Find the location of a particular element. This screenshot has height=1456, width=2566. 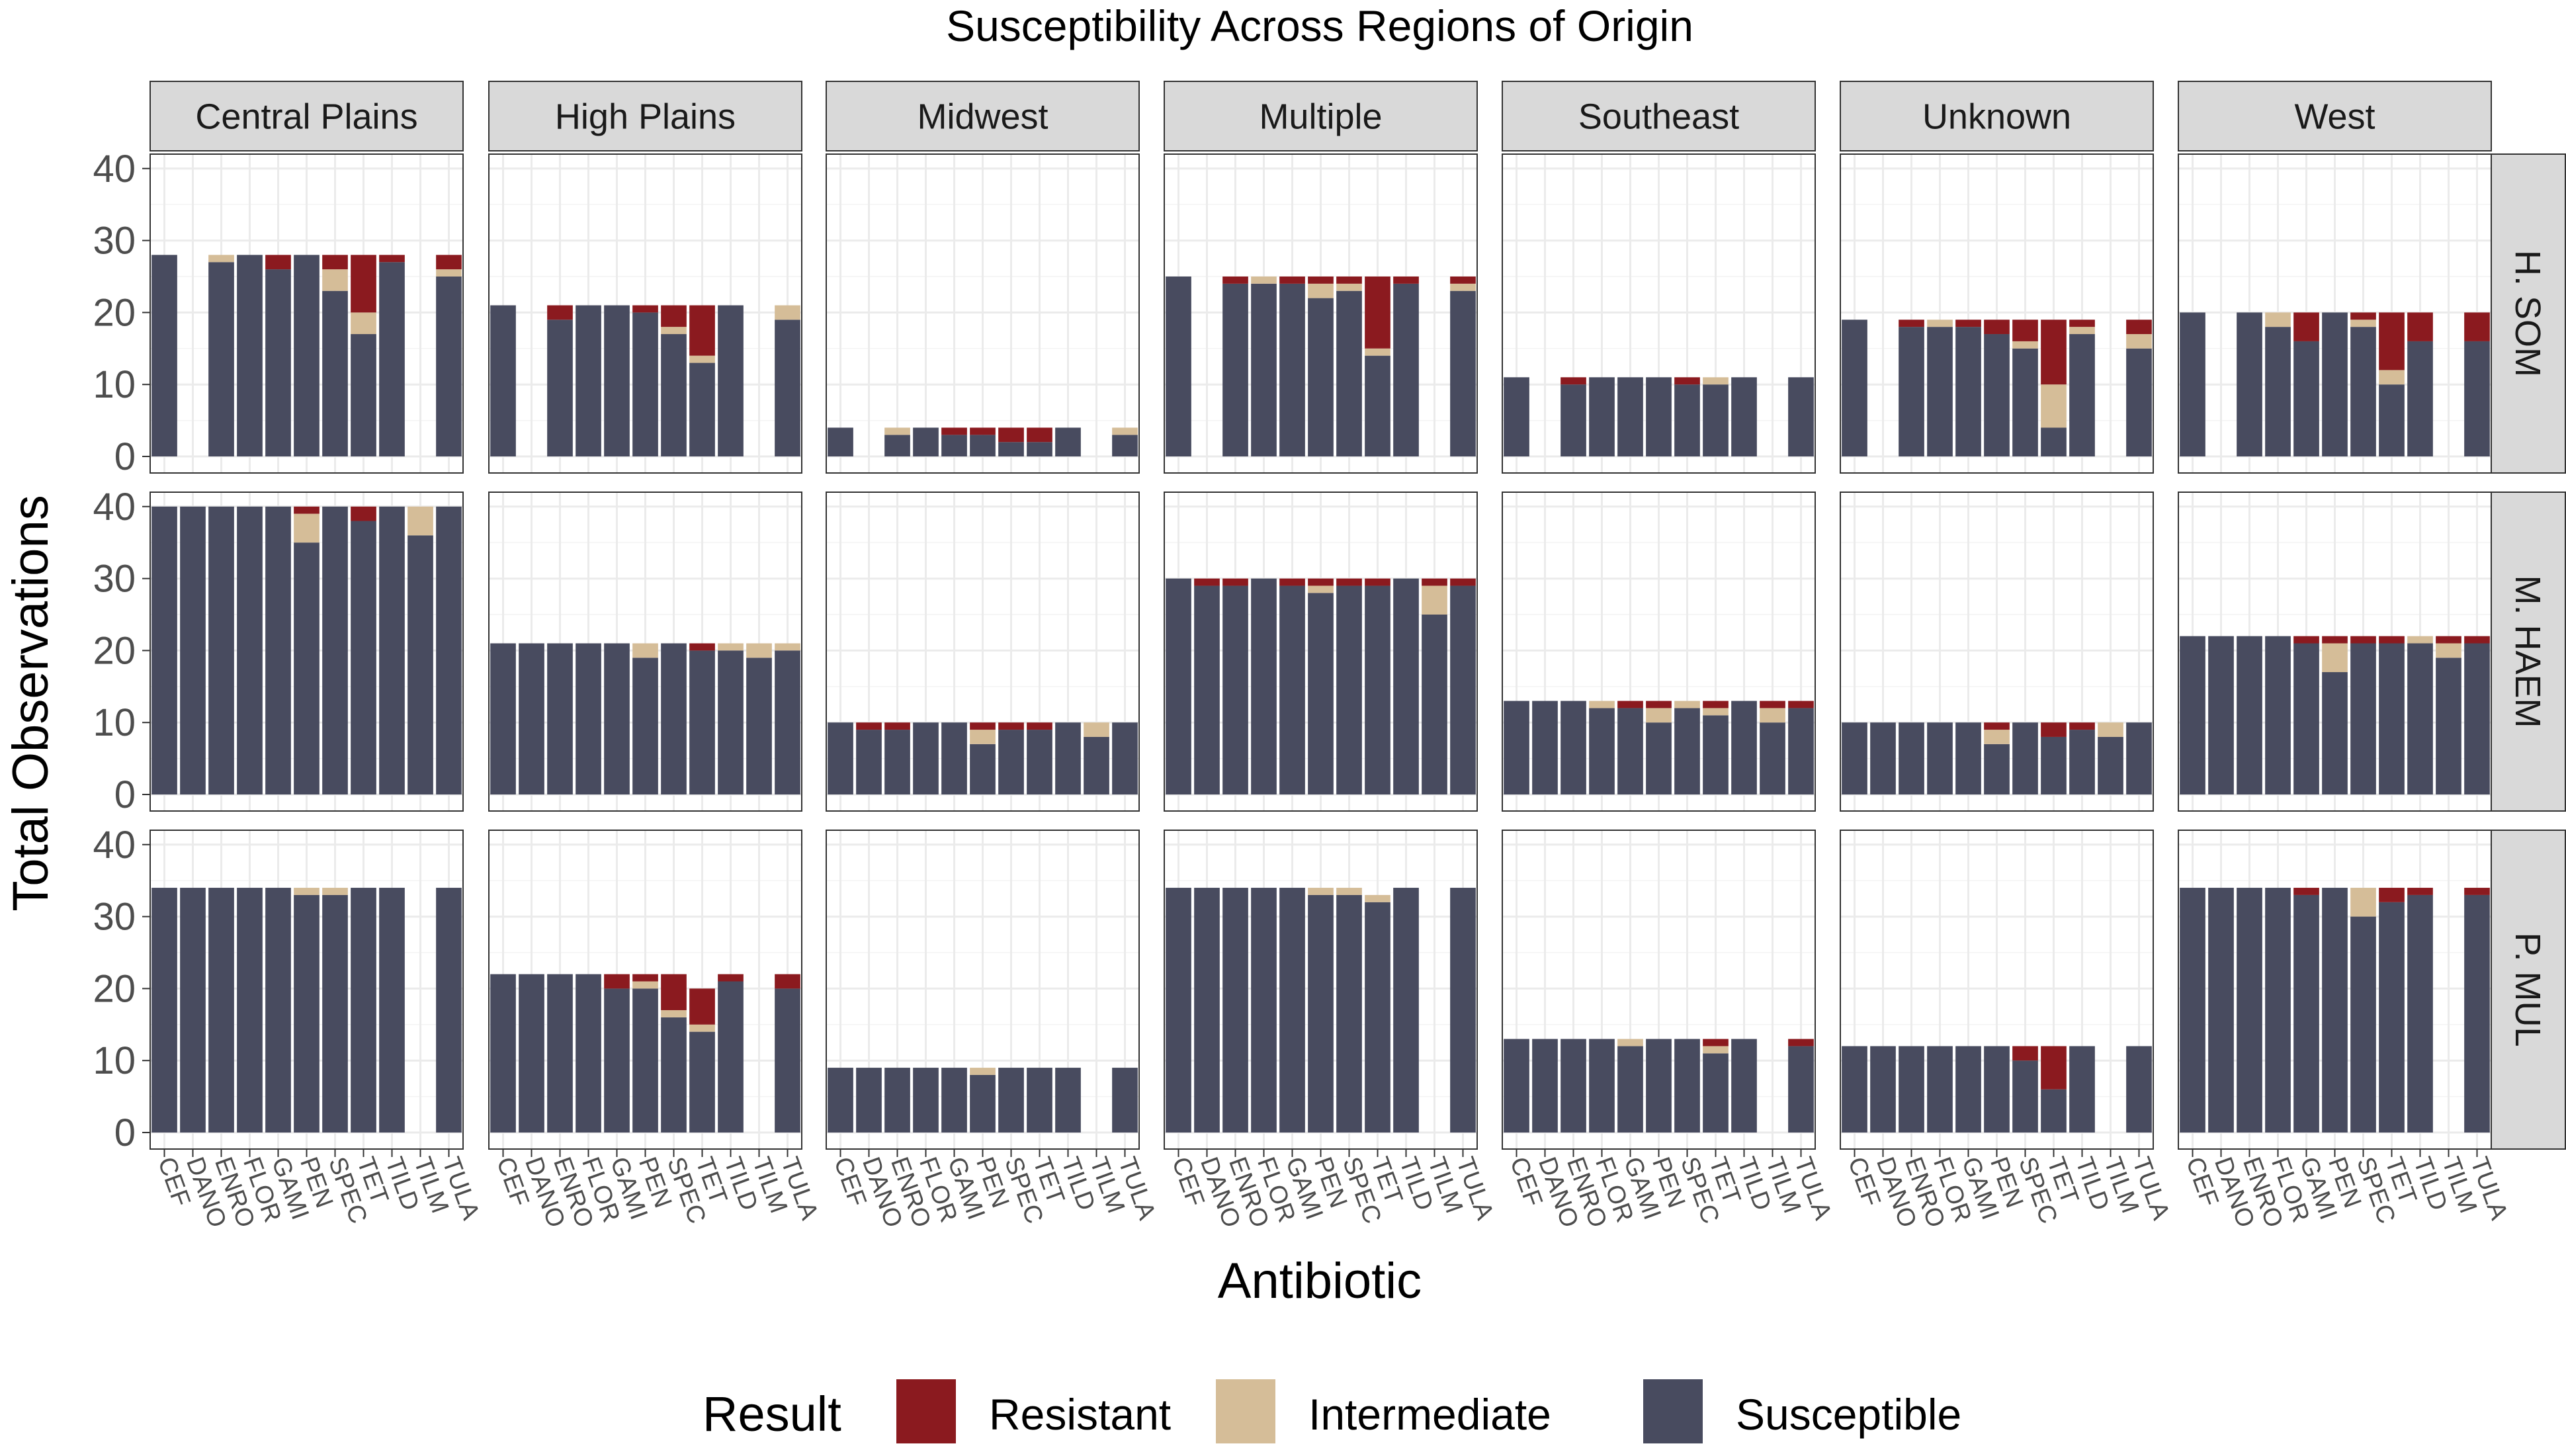

legend-swatch-intermediate is located at coordinates (1245, 1411).